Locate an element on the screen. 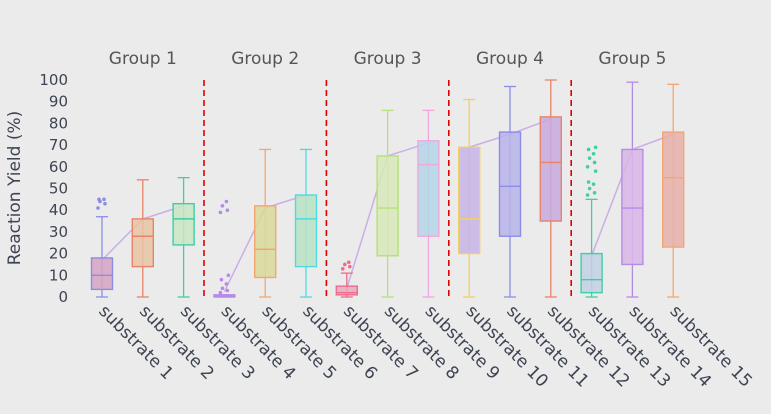  group-labels: Group 1 Group 2 Group 3 Group 4 Group 5 is located at coordinates (388, 59).